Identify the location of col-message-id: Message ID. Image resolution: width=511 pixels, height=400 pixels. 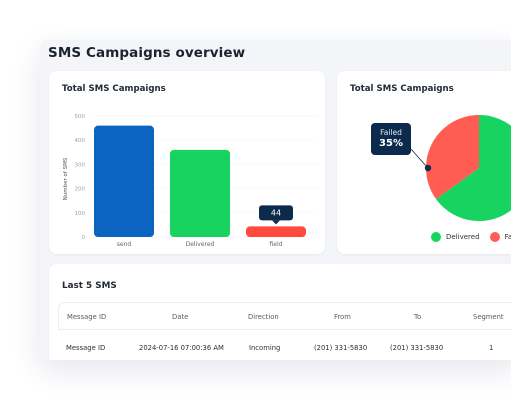
(87, 317).